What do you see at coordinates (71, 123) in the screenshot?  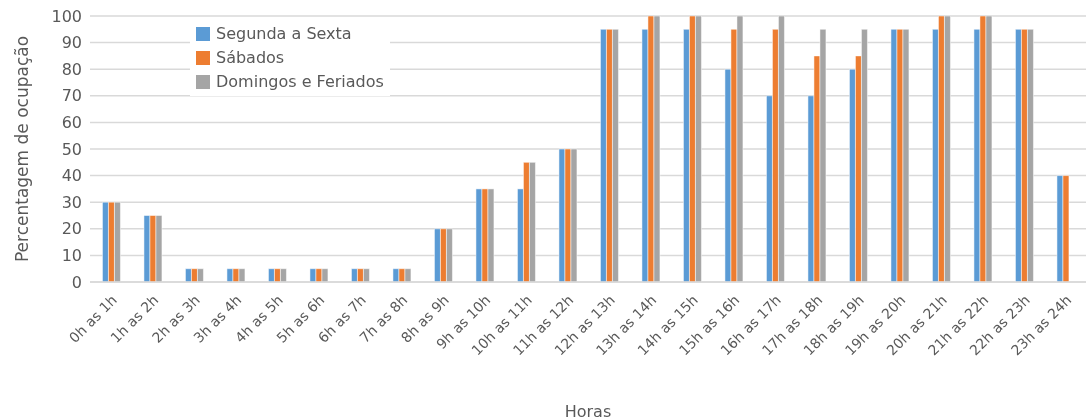 I see `y-tick-label: 60` at bounding box center [71, 123].